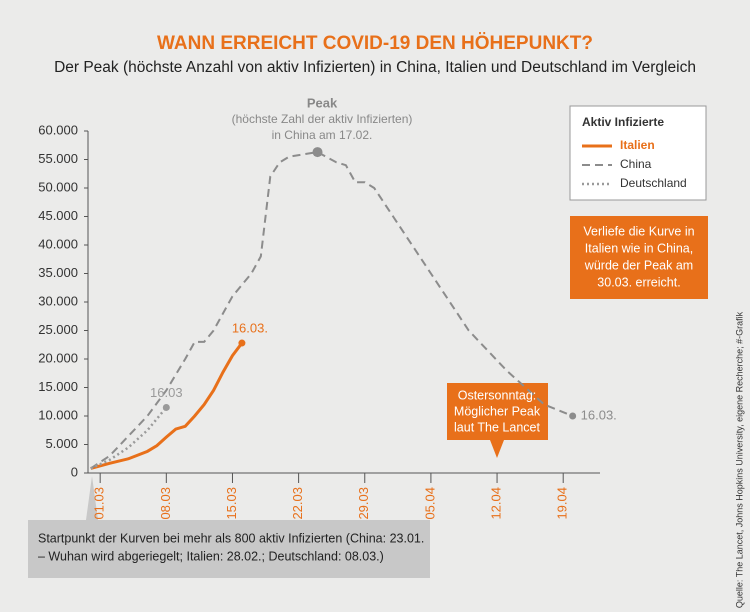 The width and height of the screenshot is (750, 612). I want to click on series-line, so click(167, 406).